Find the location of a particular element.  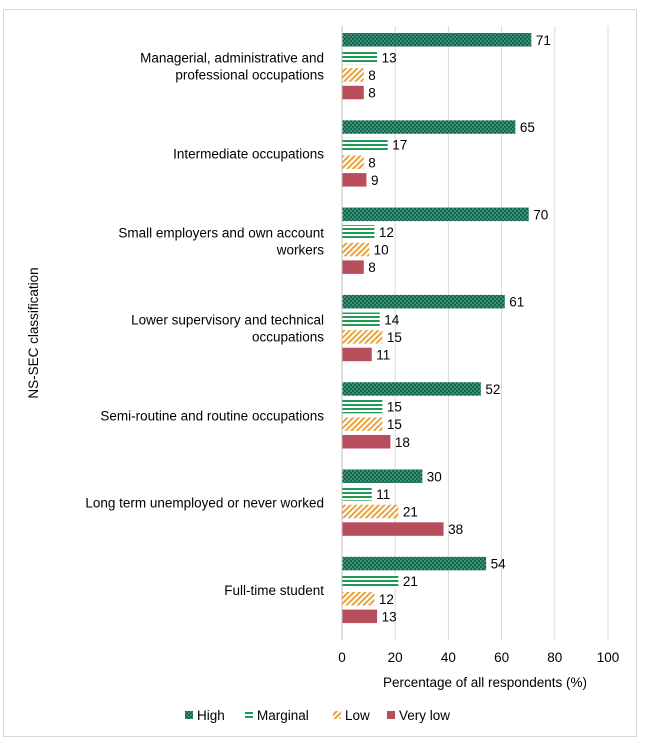

x-tick-label-60: 60 is located at coordinates (501, 657).